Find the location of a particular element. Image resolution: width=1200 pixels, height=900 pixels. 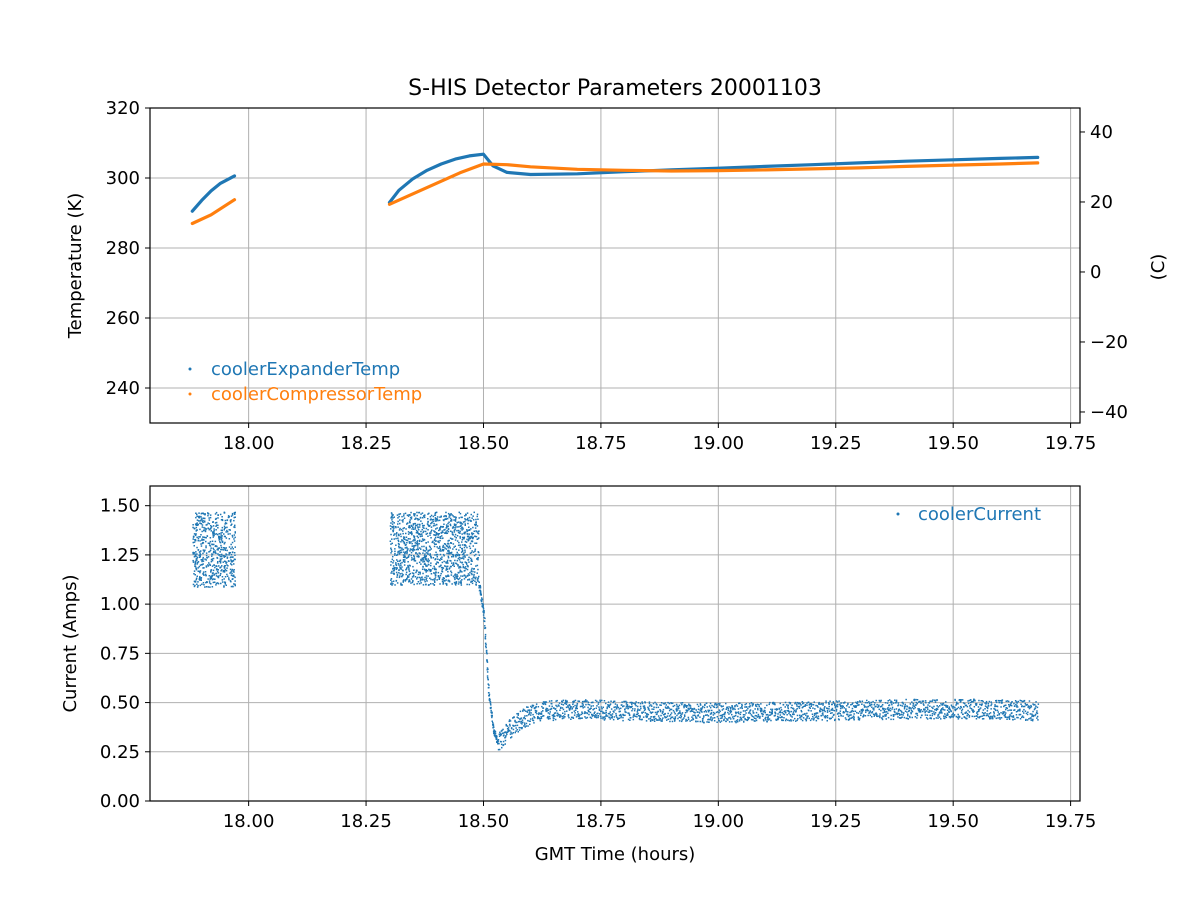

current-y-ticks: 0.000.250.500.751.001.251.50 is located at coordinates (125, 654).